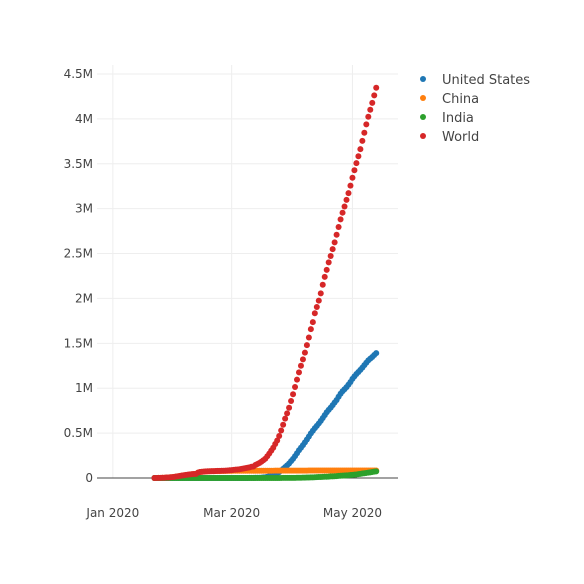 This screenshot has width=584, height=584. What do you see at coordinates (458, 118) in the screenshot?
I see `legend-label: India` at bounding box center [458, 118].